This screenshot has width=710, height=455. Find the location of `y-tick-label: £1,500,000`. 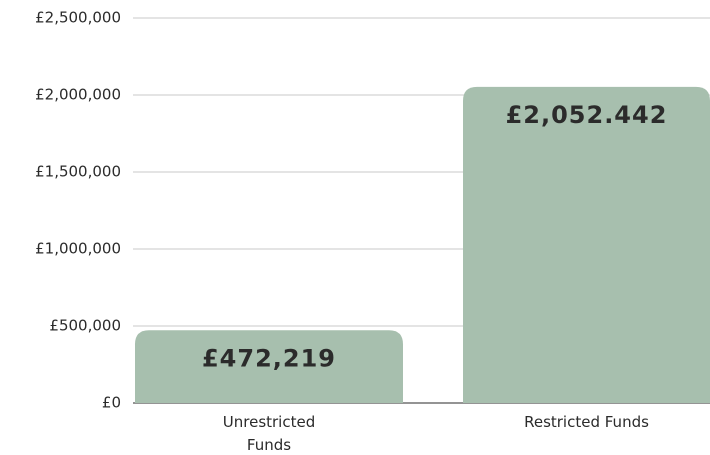

y-tick-label: £1,500,000 is located at coordinates (78, 172).